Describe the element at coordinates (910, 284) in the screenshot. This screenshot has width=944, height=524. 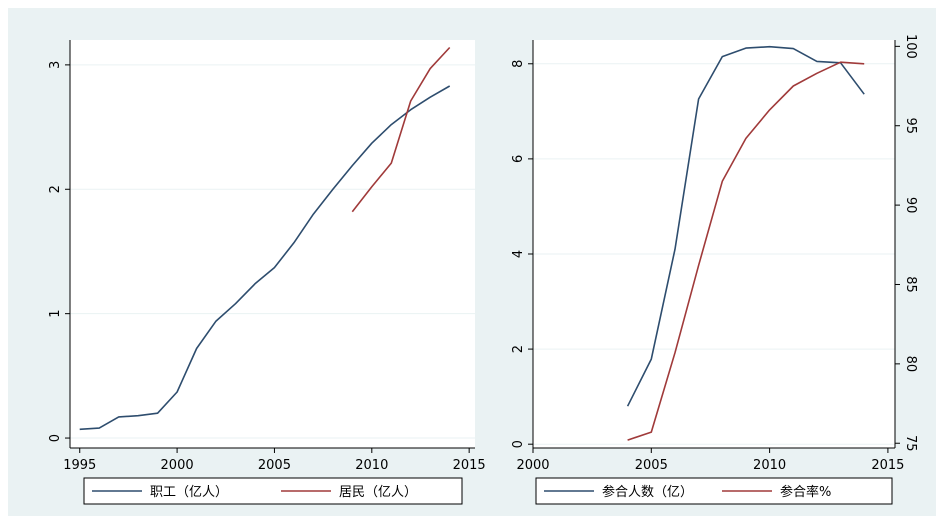
I see `y2-tick-label: 85` at that location.